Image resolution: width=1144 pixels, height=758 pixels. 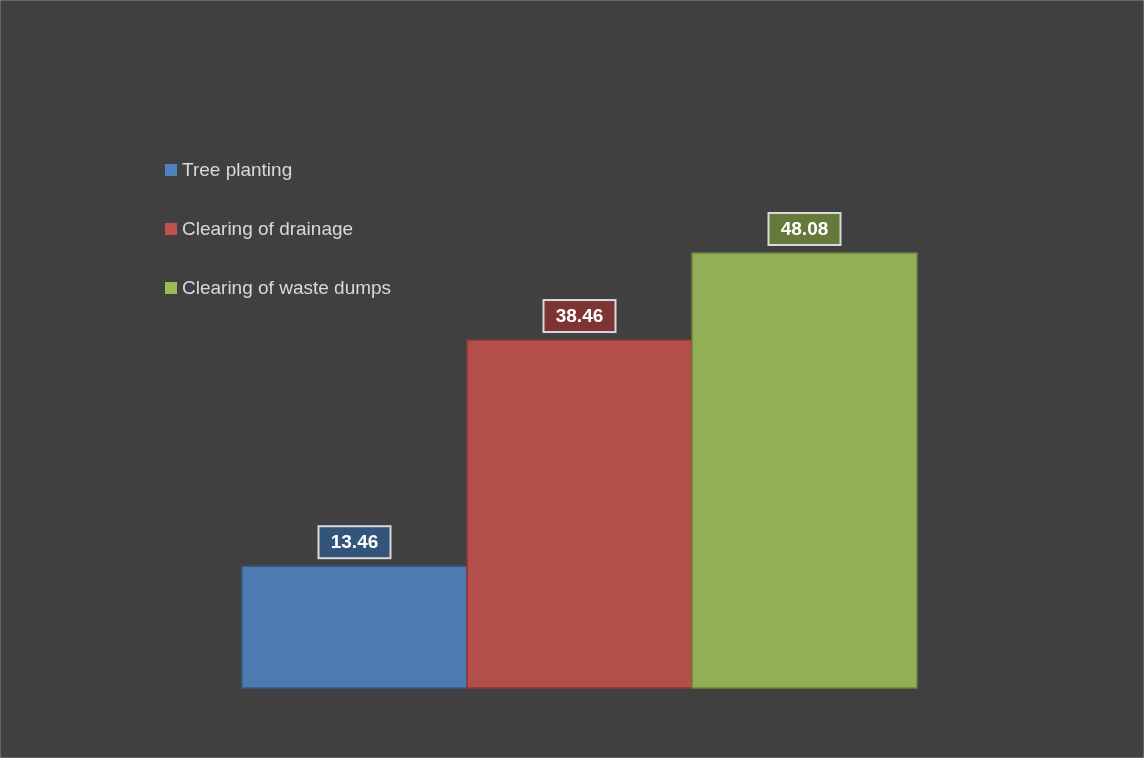 What do you see at coordinates (804, 228) in the screenshot?
I see `data-label: 48.08` at bounding box center [804, 228].